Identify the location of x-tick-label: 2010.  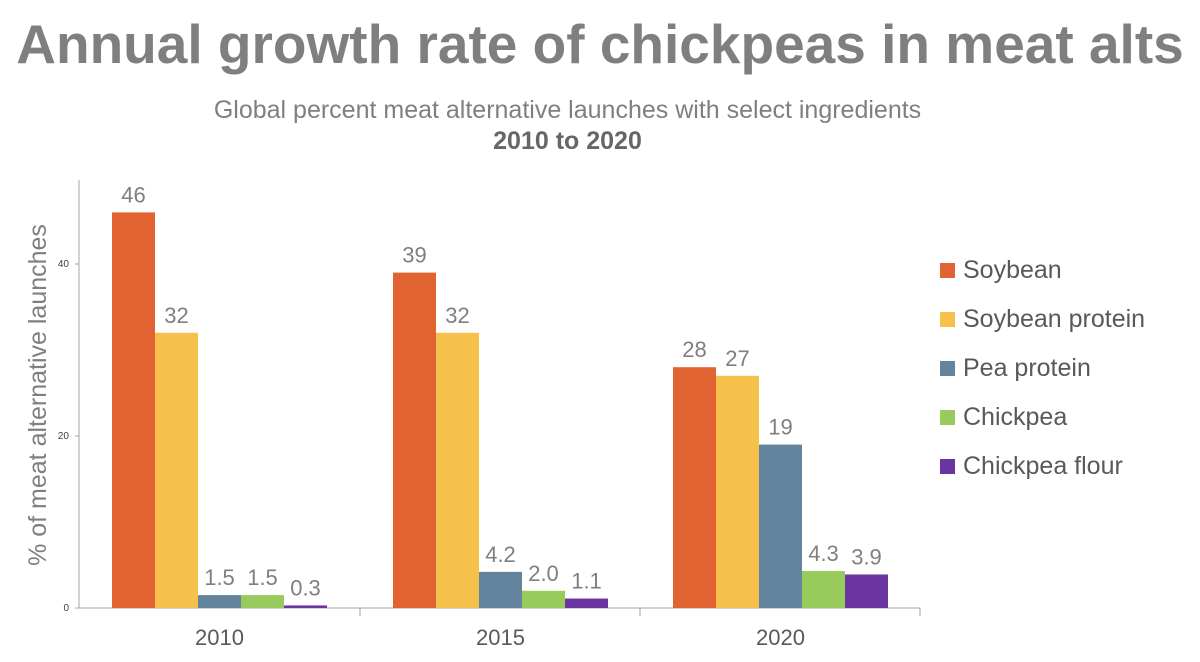
(219, 637).